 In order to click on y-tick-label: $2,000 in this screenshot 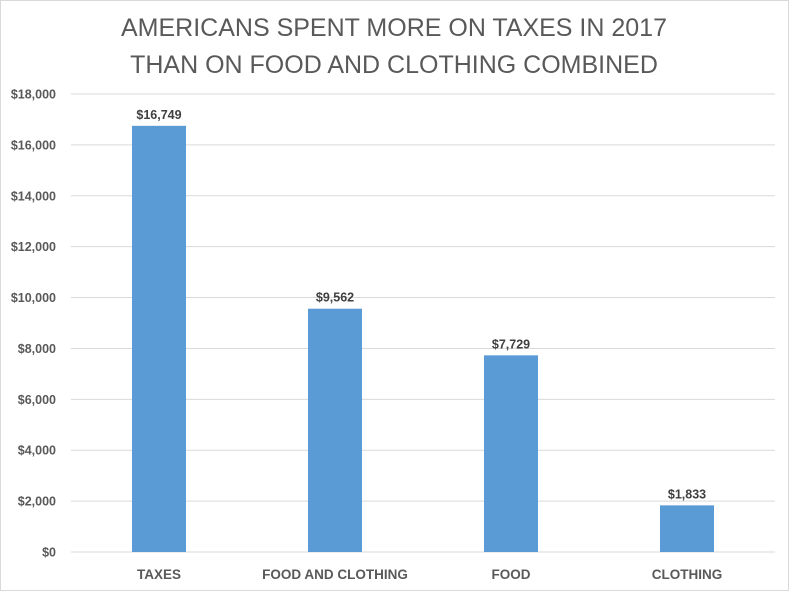, I will do `click(37, 502)`.